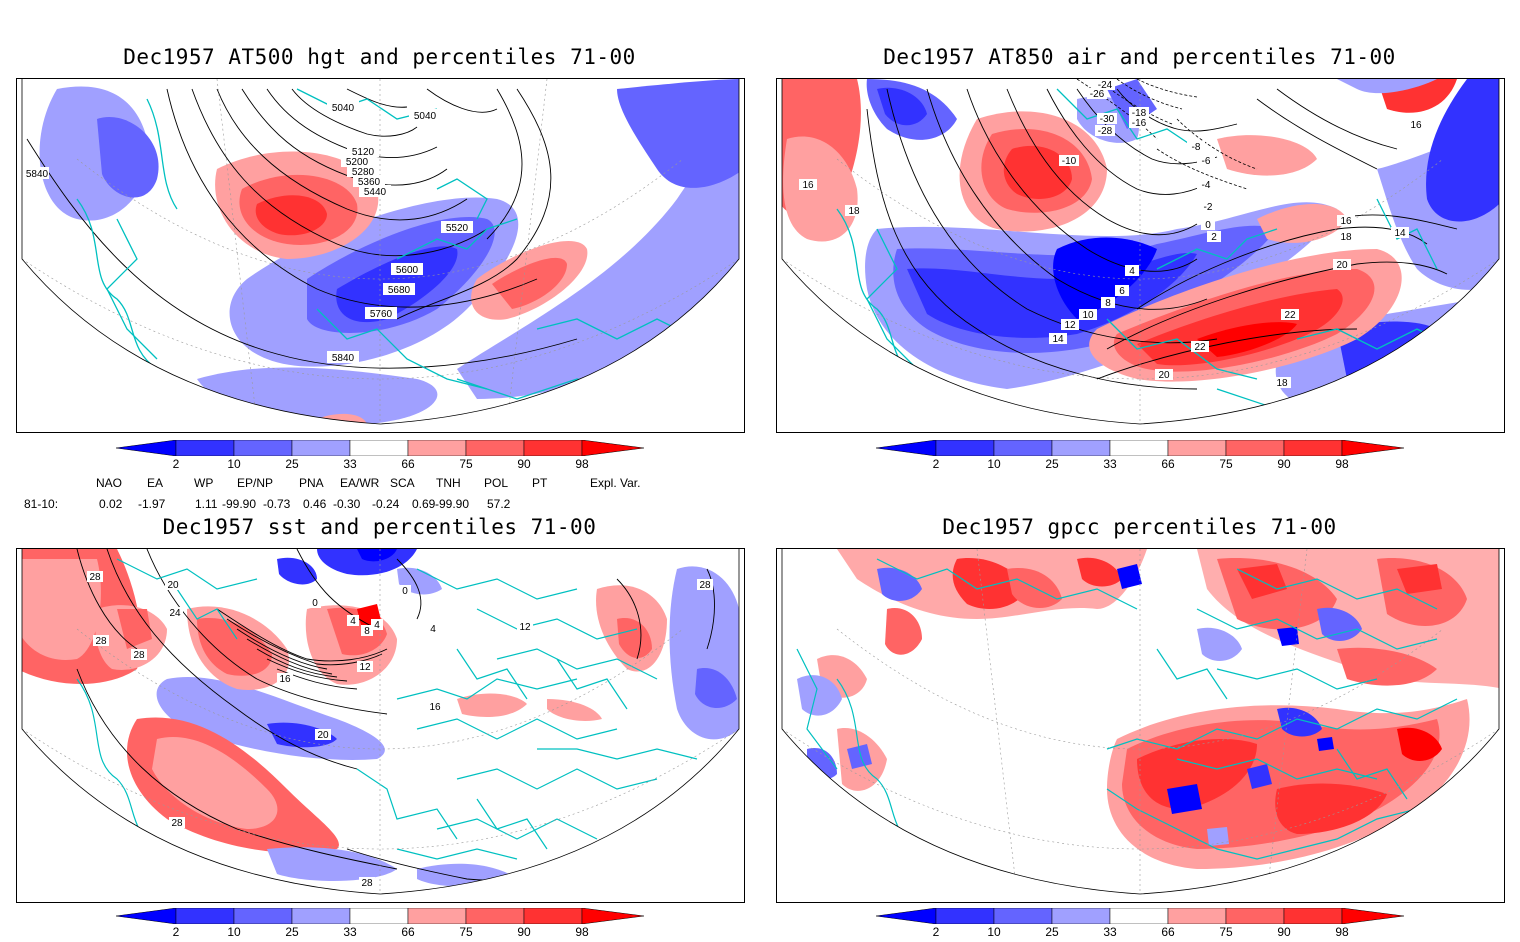 The image size is (1520, 942). What do you see at coordinates (1342, 932) in the screenshot?
I see `colorbar-tick: 98` at bounding box center [1342, 932].